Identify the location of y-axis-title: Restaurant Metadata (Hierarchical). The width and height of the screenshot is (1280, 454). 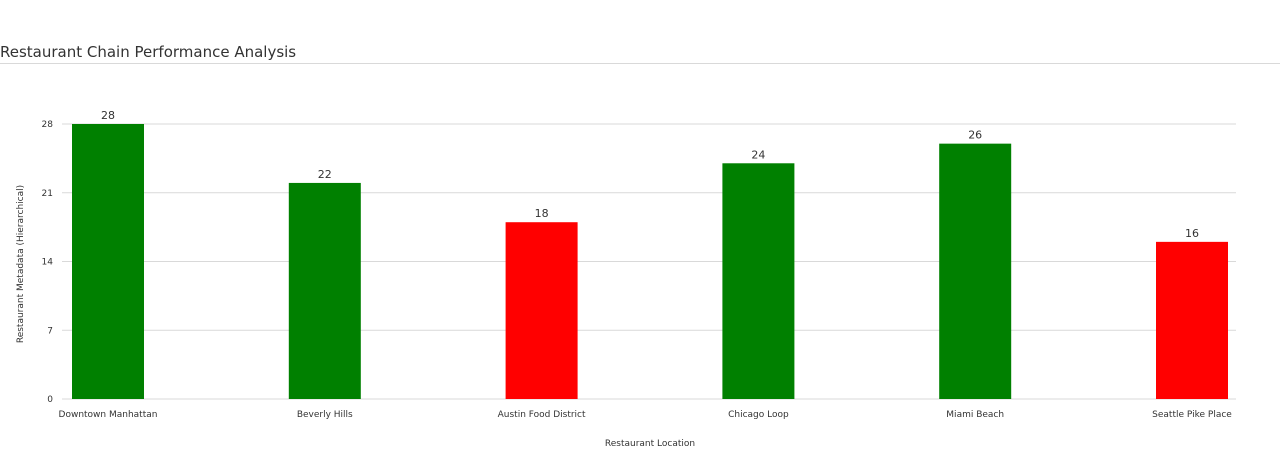
(21, 264).